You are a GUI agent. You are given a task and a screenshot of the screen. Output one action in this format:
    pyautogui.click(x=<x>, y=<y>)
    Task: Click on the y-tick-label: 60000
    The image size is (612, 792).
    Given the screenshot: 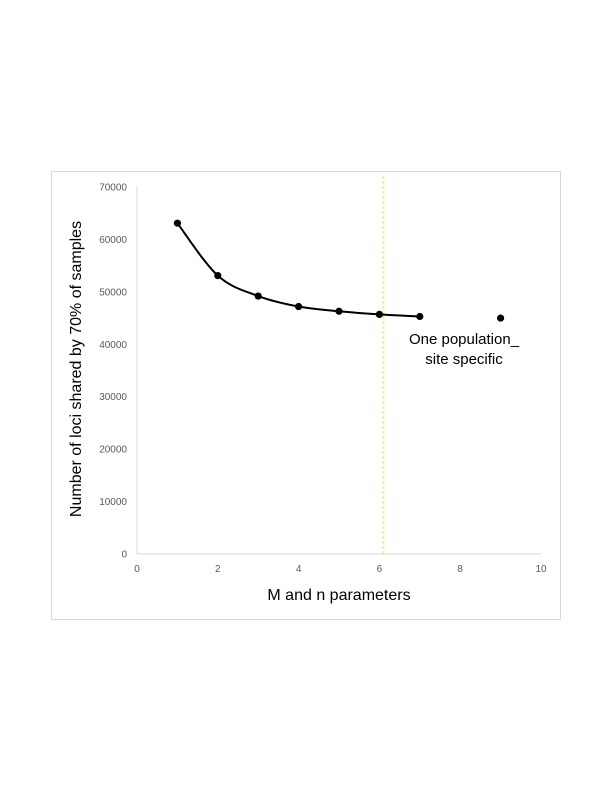 What is the action you would take?
    pyautogui.click(x=113, y=240)
    